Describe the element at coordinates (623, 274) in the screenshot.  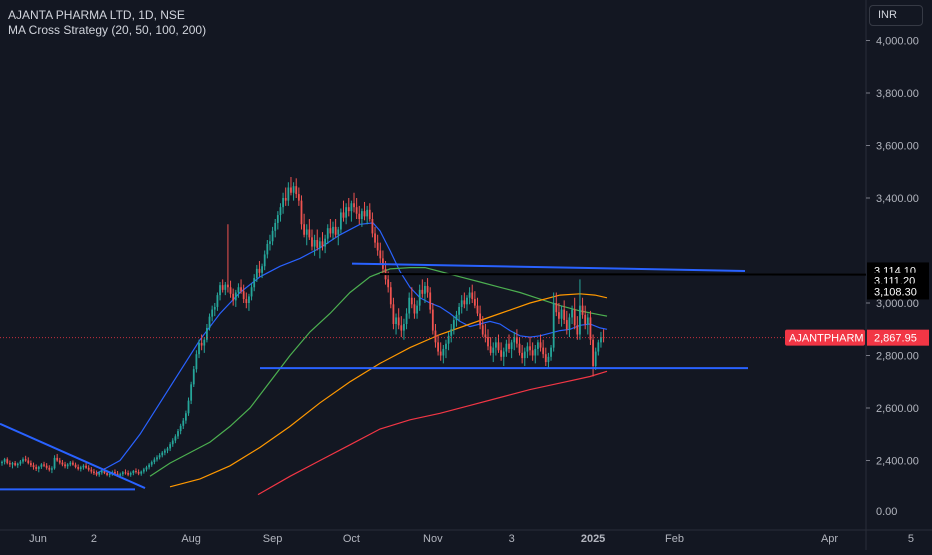
I see `trendline` at that location.